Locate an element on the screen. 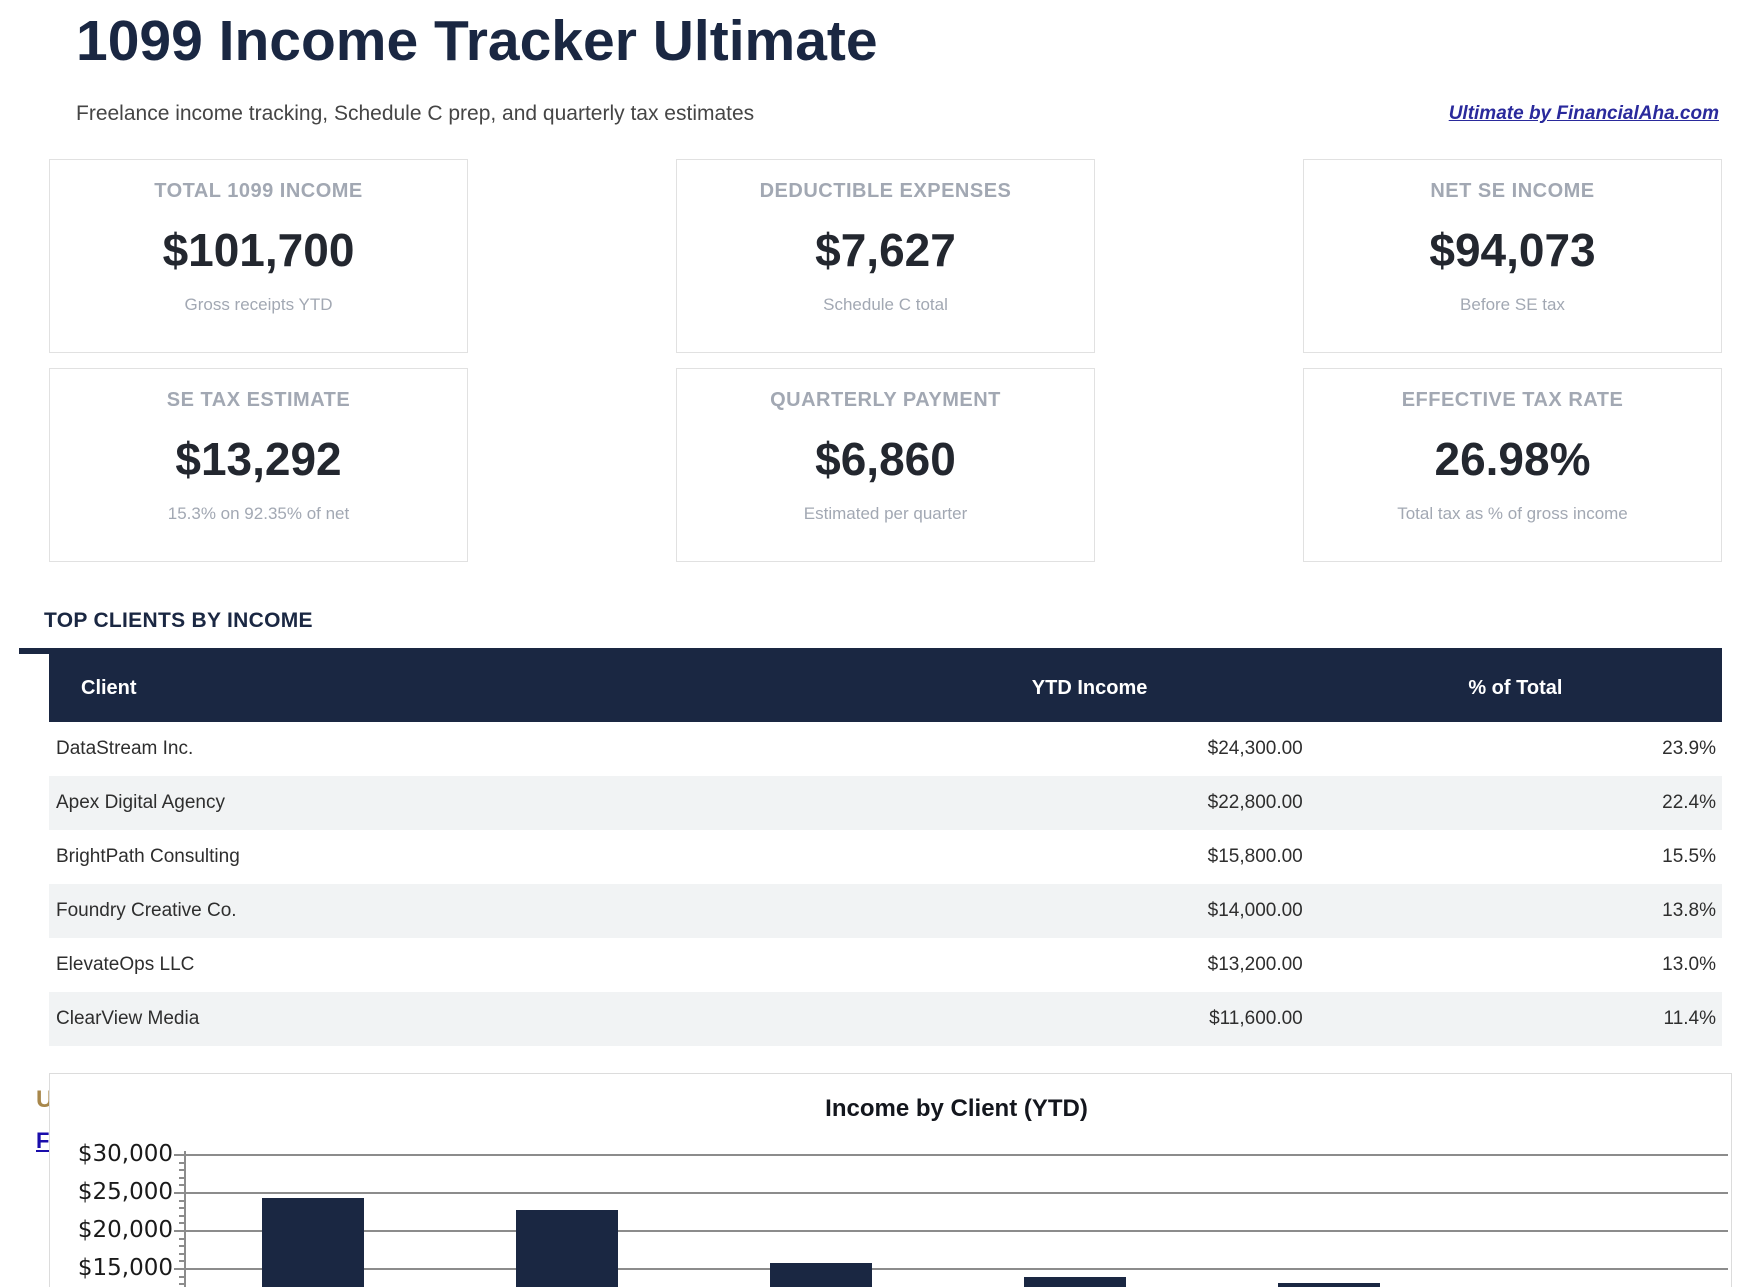 The height and width of the screenshot is (1287, 1743). y-axis-tick-label: $25,000 is located at coordinates (125, 1192).